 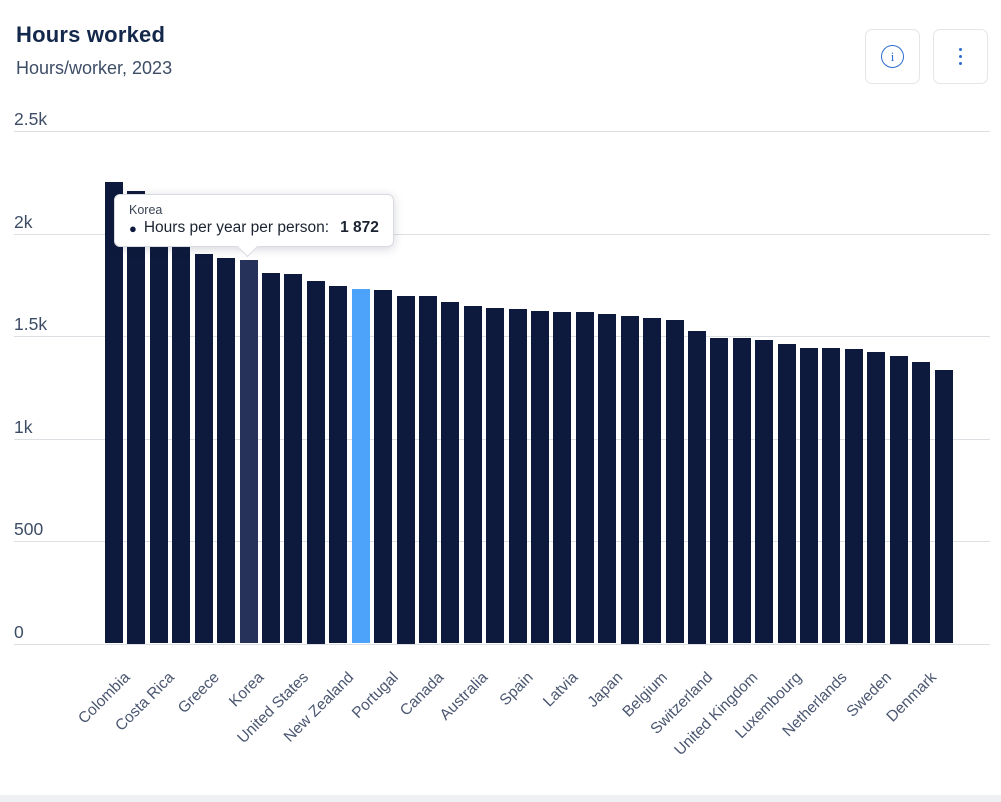 What do you see at coordinates (561, 690) in the screenshot?
I see `x-axis-label-latvia: Latvia` at bounding box center [561, 690].